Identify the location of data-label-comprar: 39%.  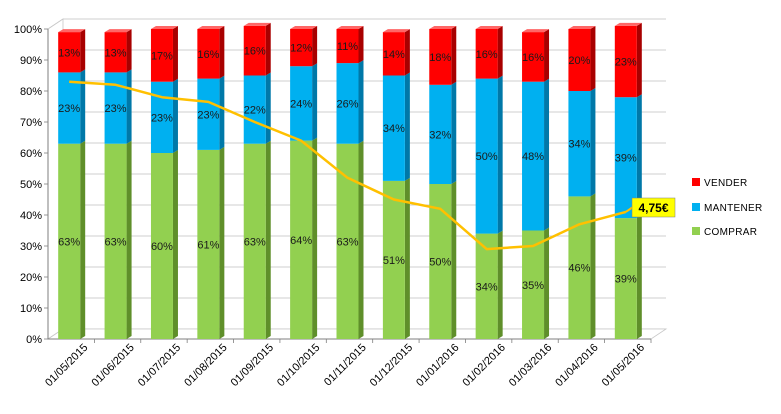
(626, 280).